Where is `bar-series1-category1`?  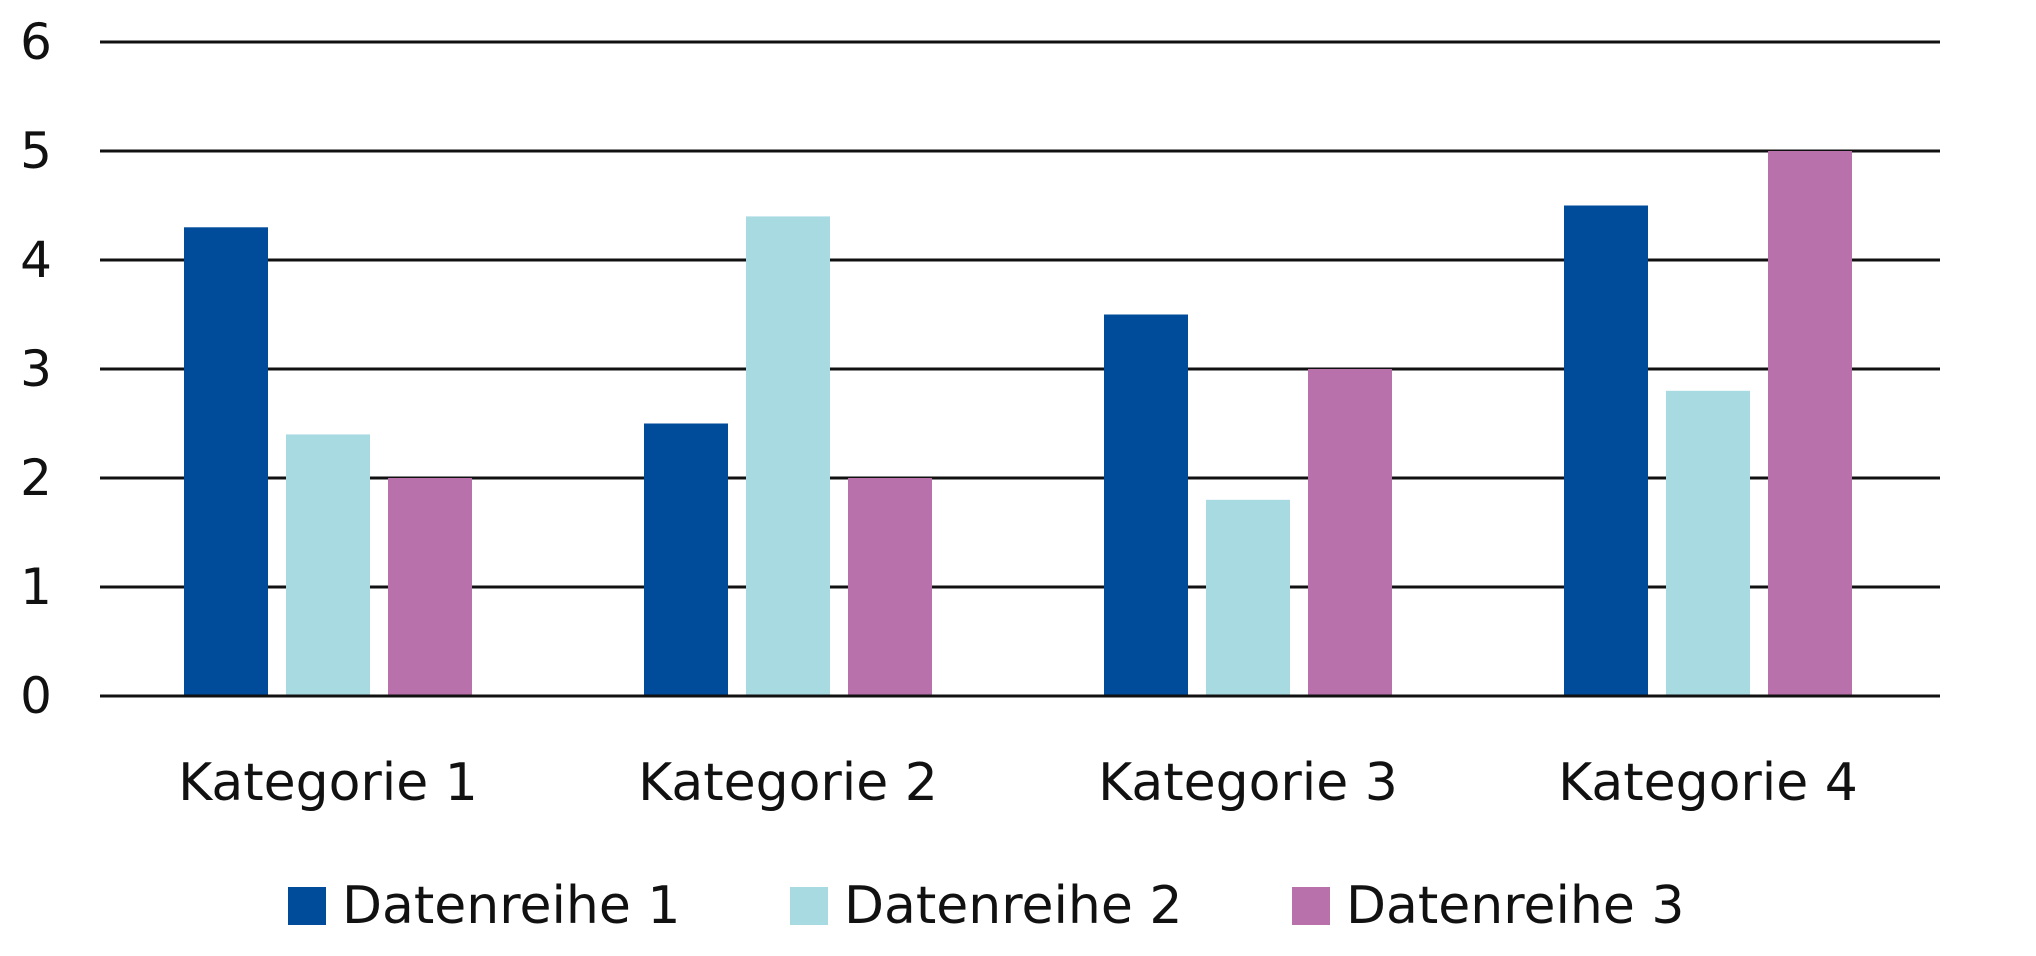 bar-series1-category1 is located at coordinates (226, 462).